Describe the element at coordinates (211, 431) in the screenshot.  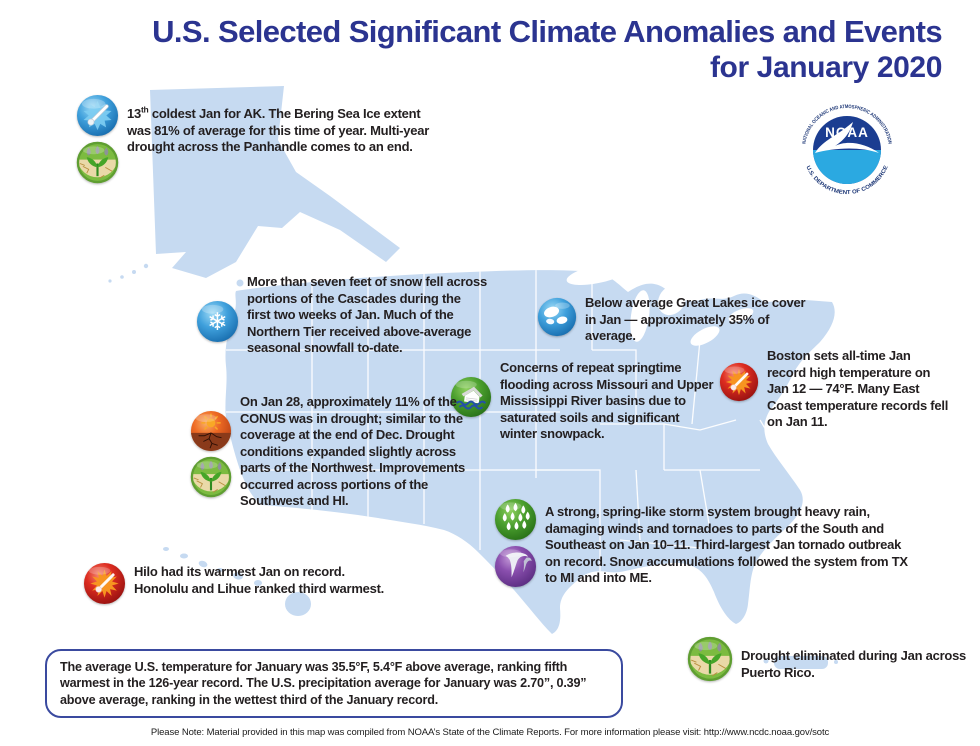
I see `drought-icon` at that location.